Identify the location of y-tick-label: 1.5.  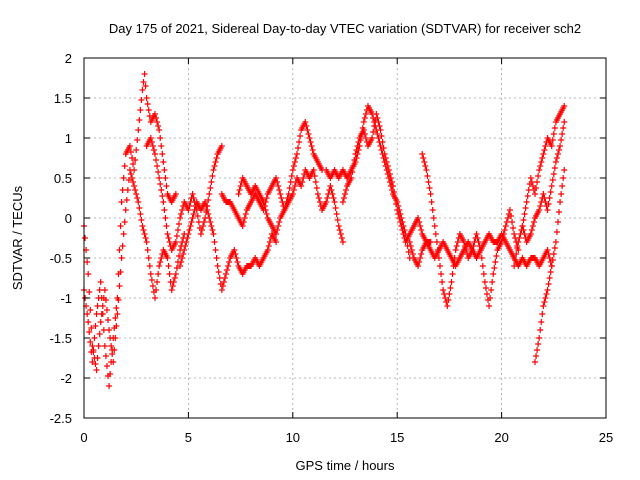
(63, 98).